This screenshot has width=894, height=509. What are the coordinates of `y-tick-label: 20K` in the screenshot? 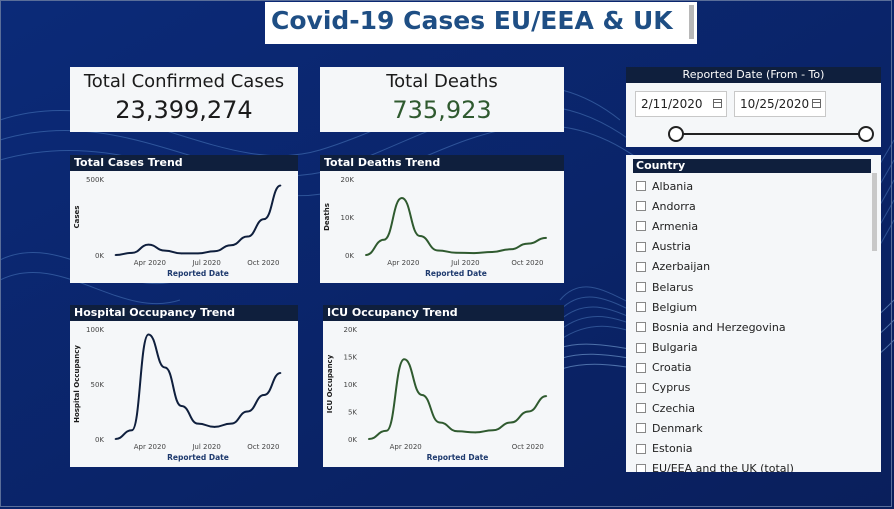 It's located at (348, 180).